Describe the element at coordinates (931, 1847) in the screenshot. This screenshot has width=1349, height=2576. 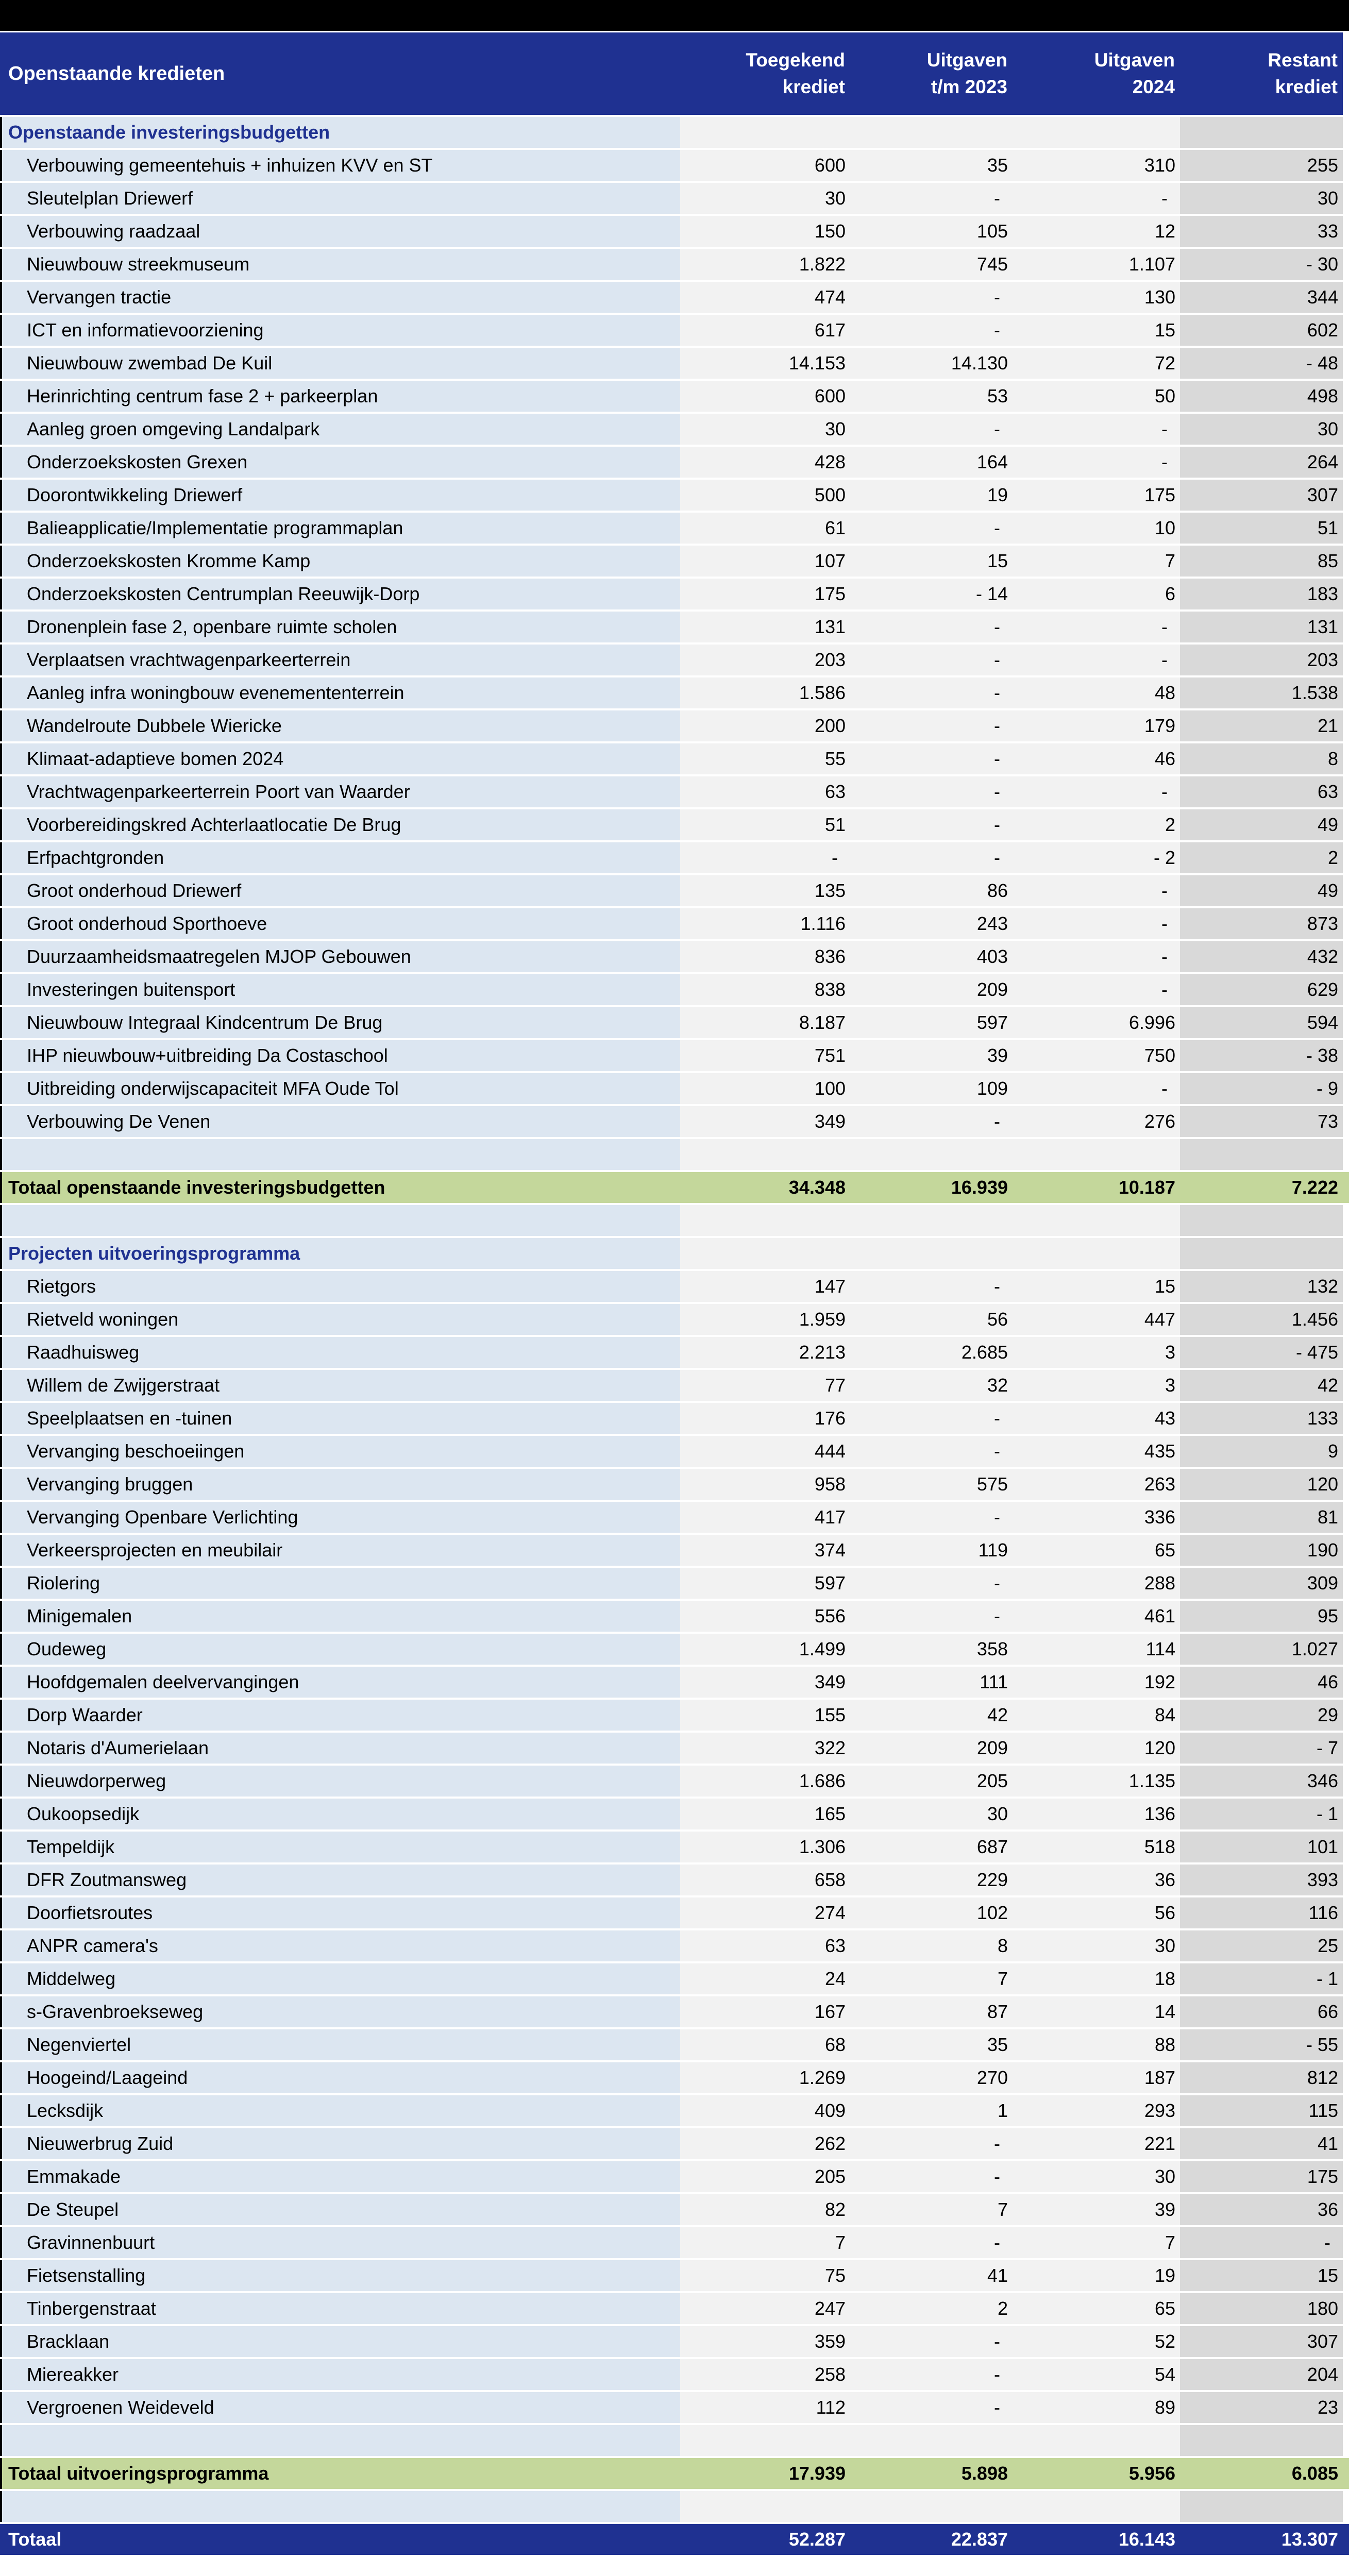
I see `cell-uitgaven-tm-2023: 687` at that location.